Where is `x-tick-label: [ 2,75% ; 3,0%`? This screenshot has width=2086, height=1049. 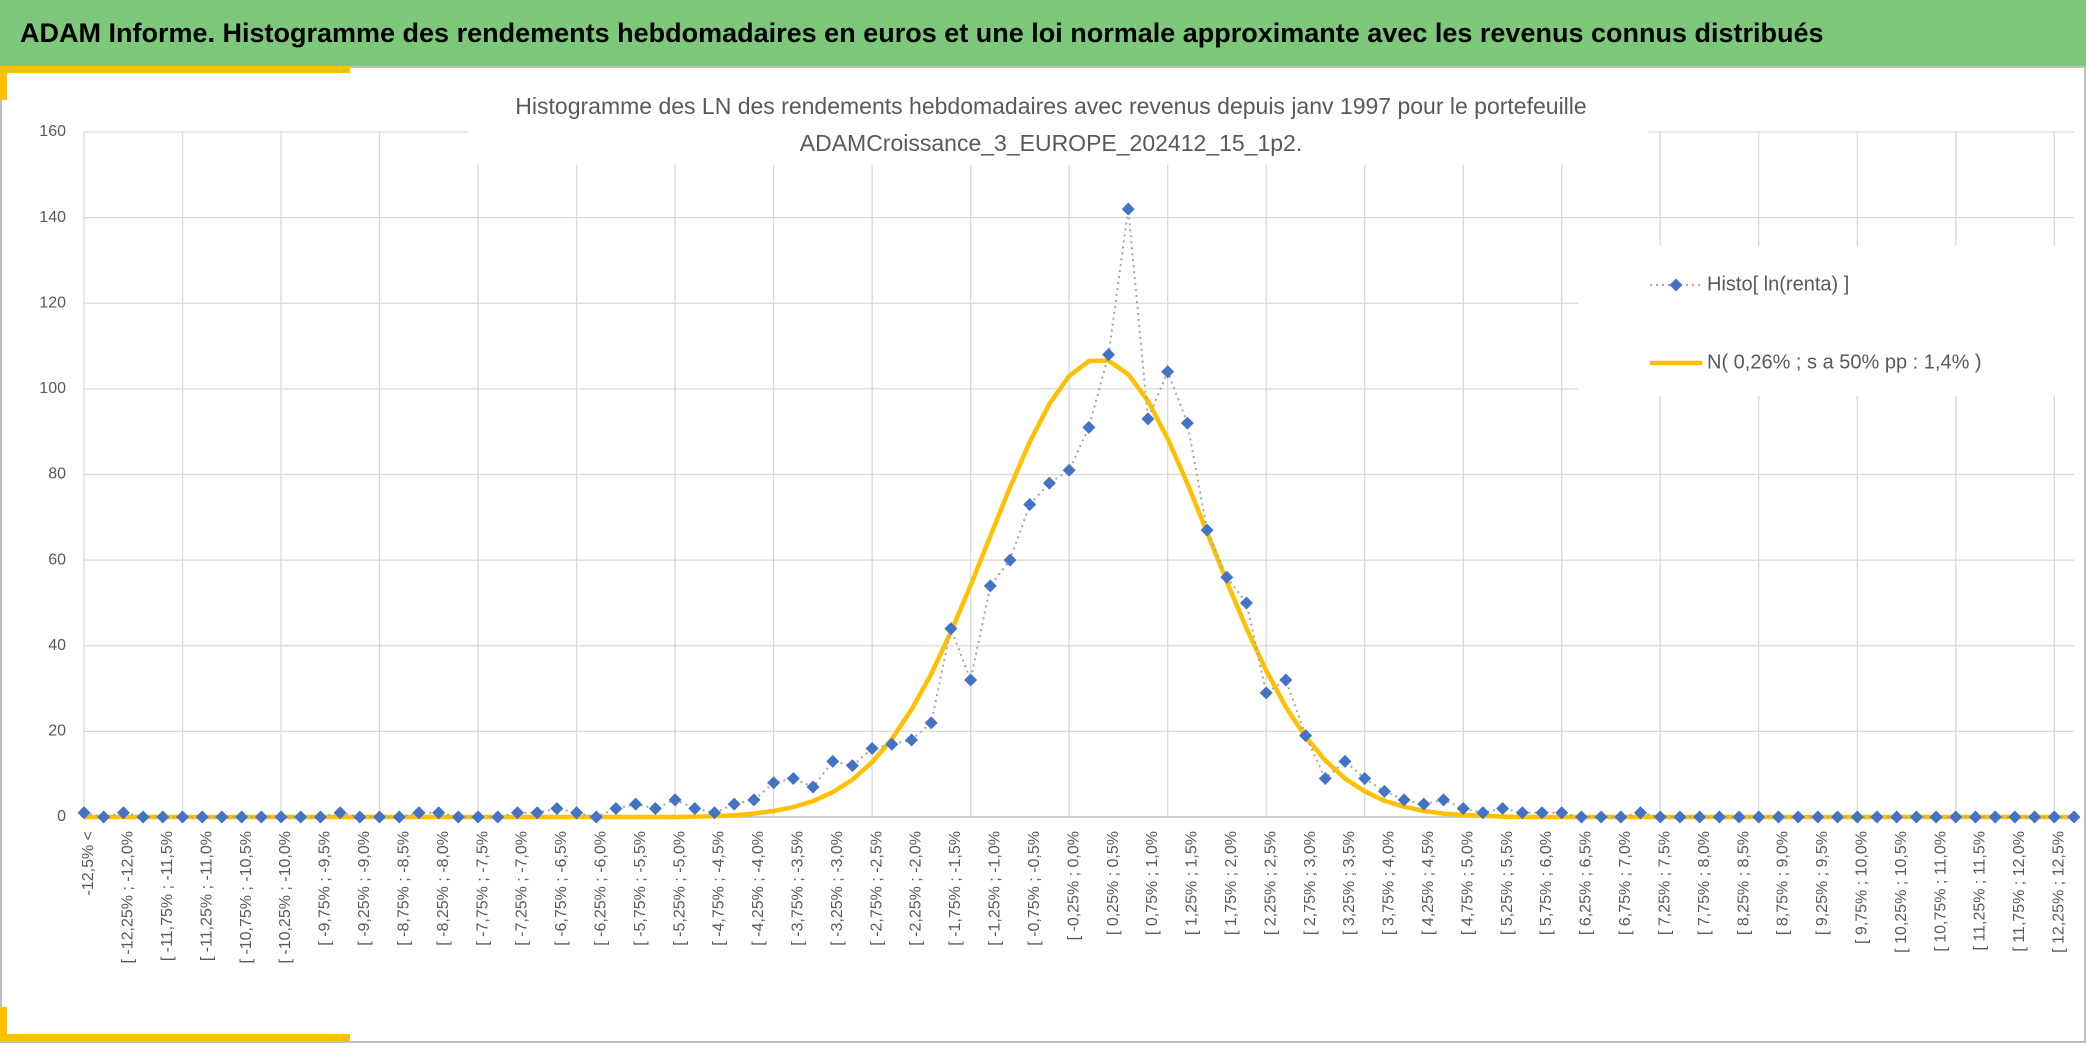
x-tick-label: [ 2,75% ; 3,0% is located at coordinates (1310, 883).